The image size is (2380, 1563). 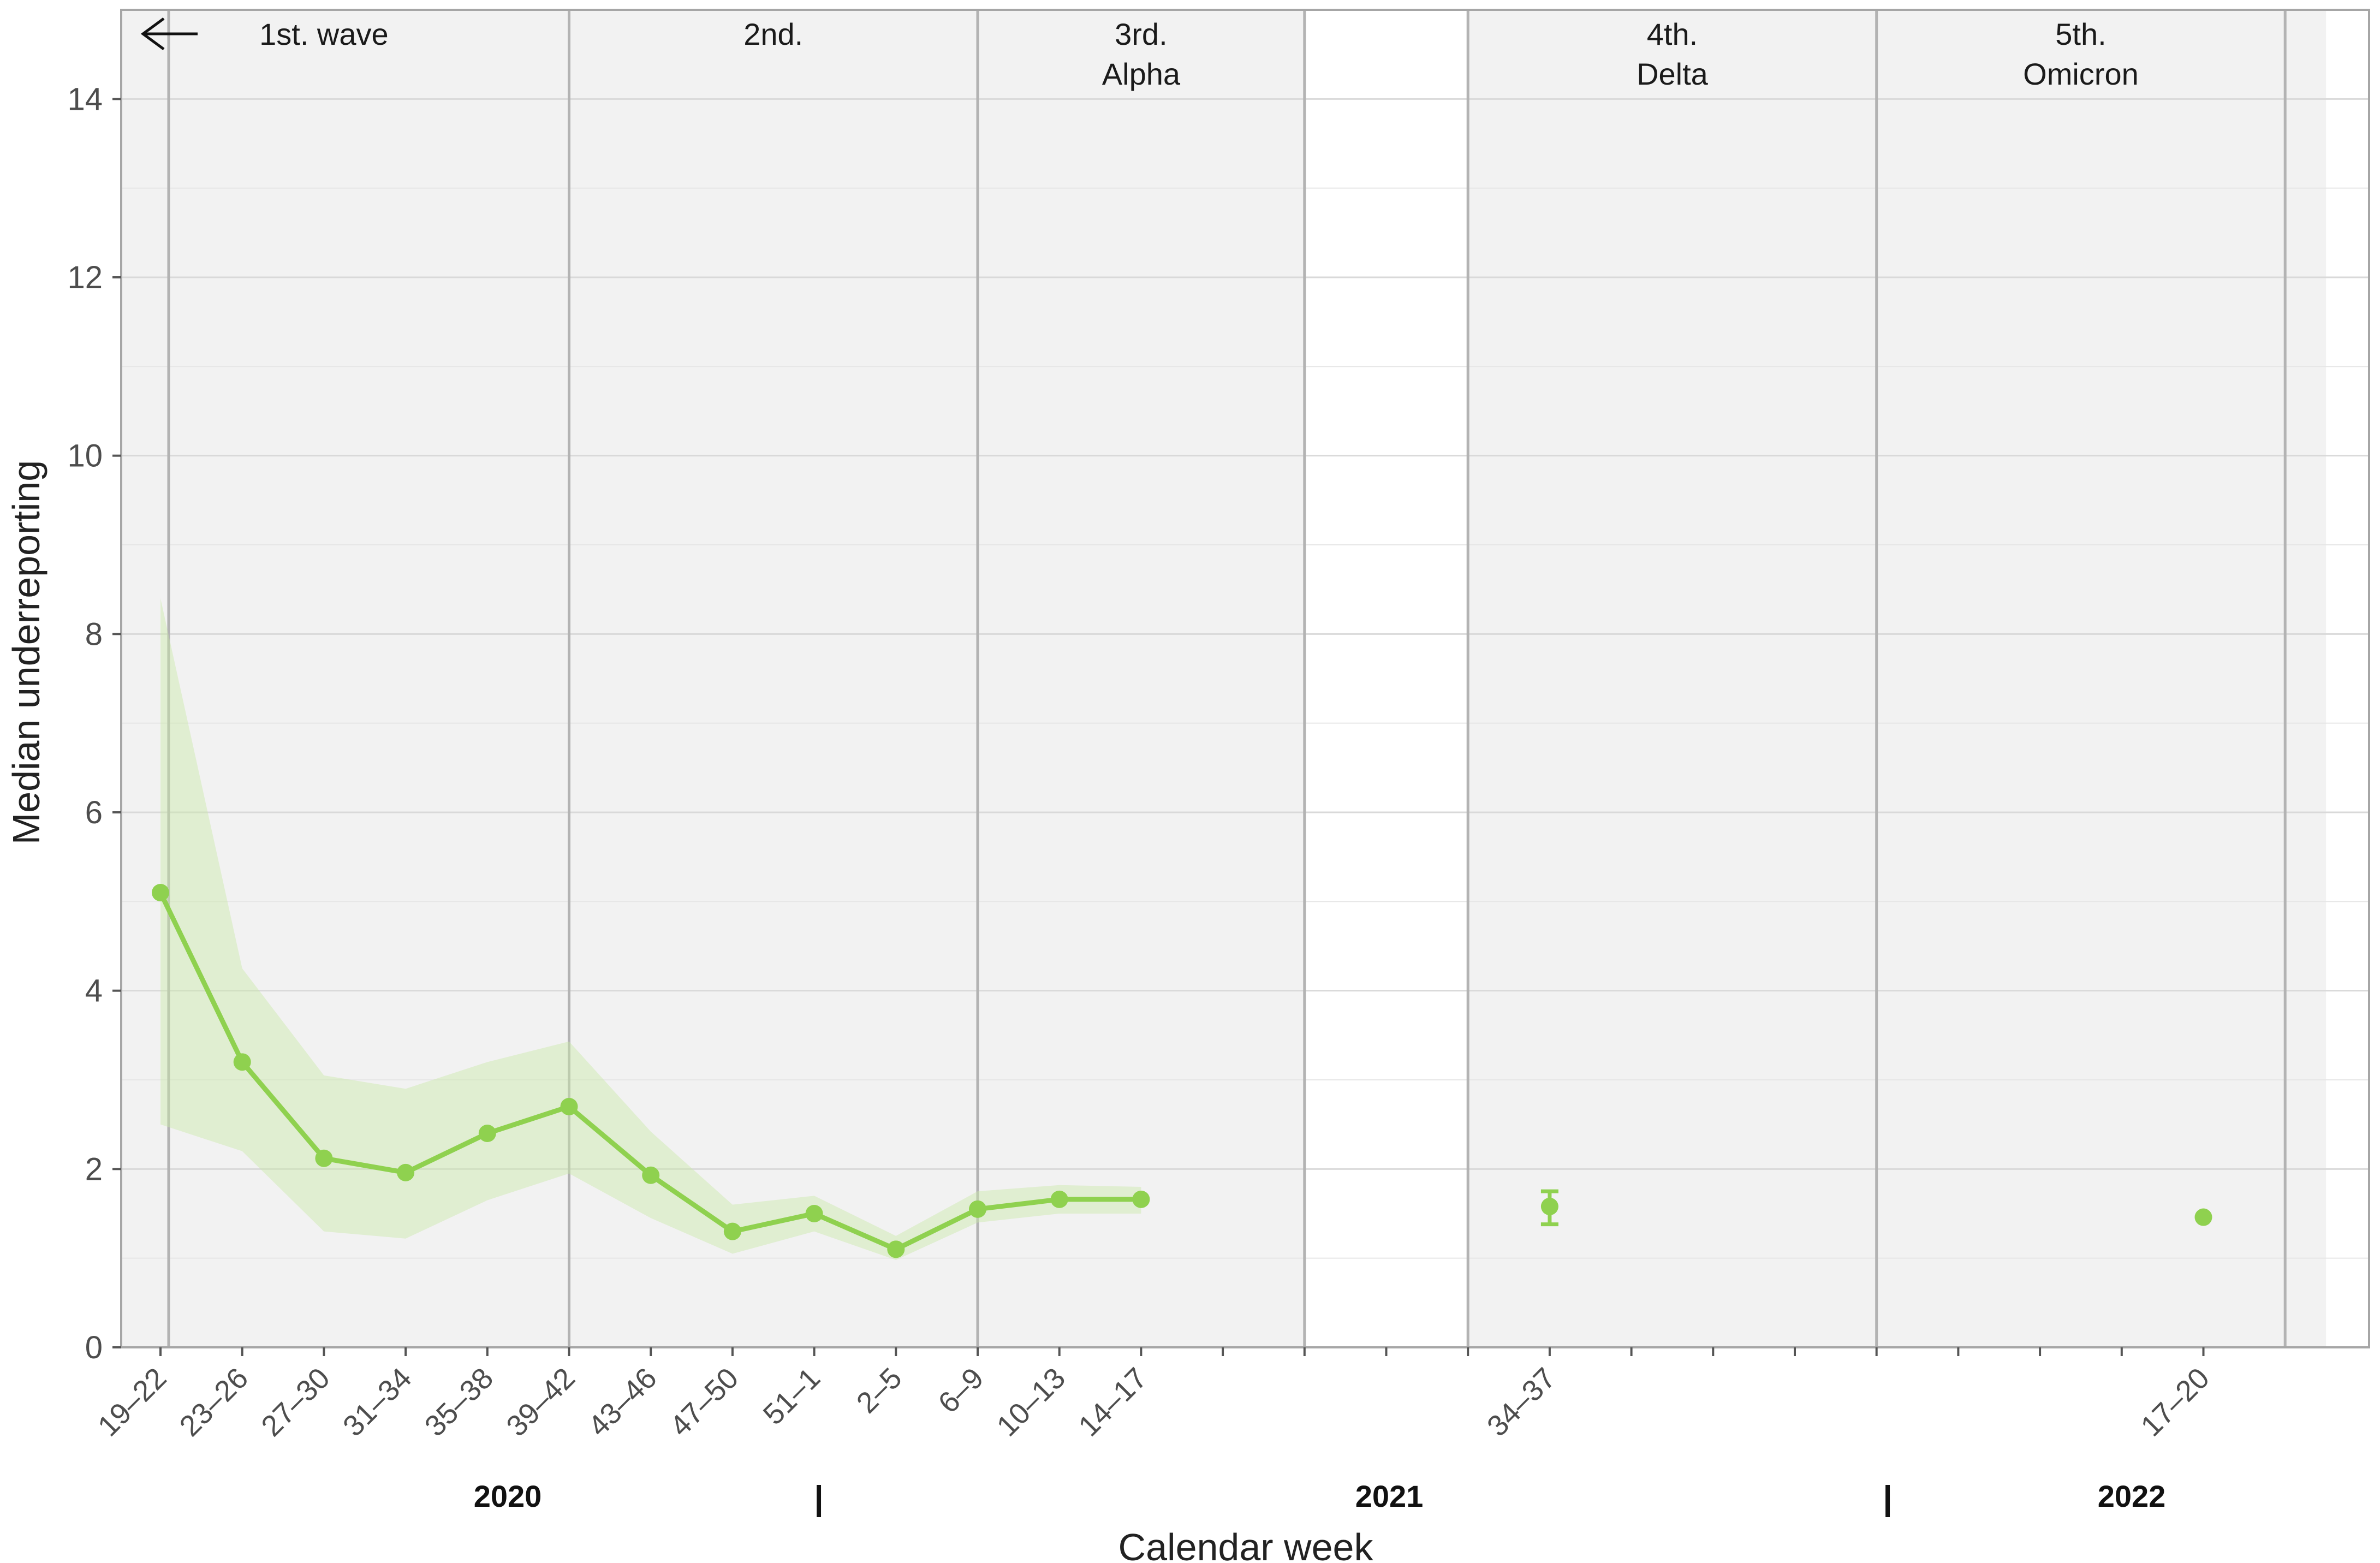 What do you see at coordinates (773, 34) in the screenshot?
I see `wave-label: 2nd.` at bounding box center [773, 34].